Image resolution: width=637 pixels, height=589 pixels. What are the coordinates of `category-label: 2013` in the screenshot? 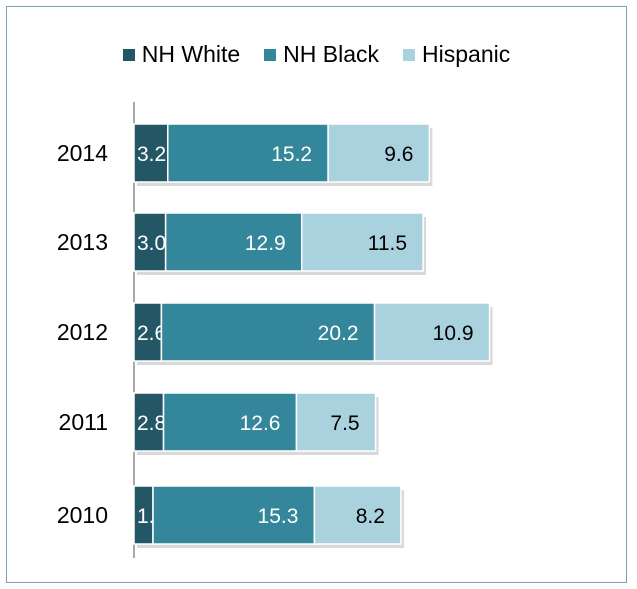 It's located at (82, 242).